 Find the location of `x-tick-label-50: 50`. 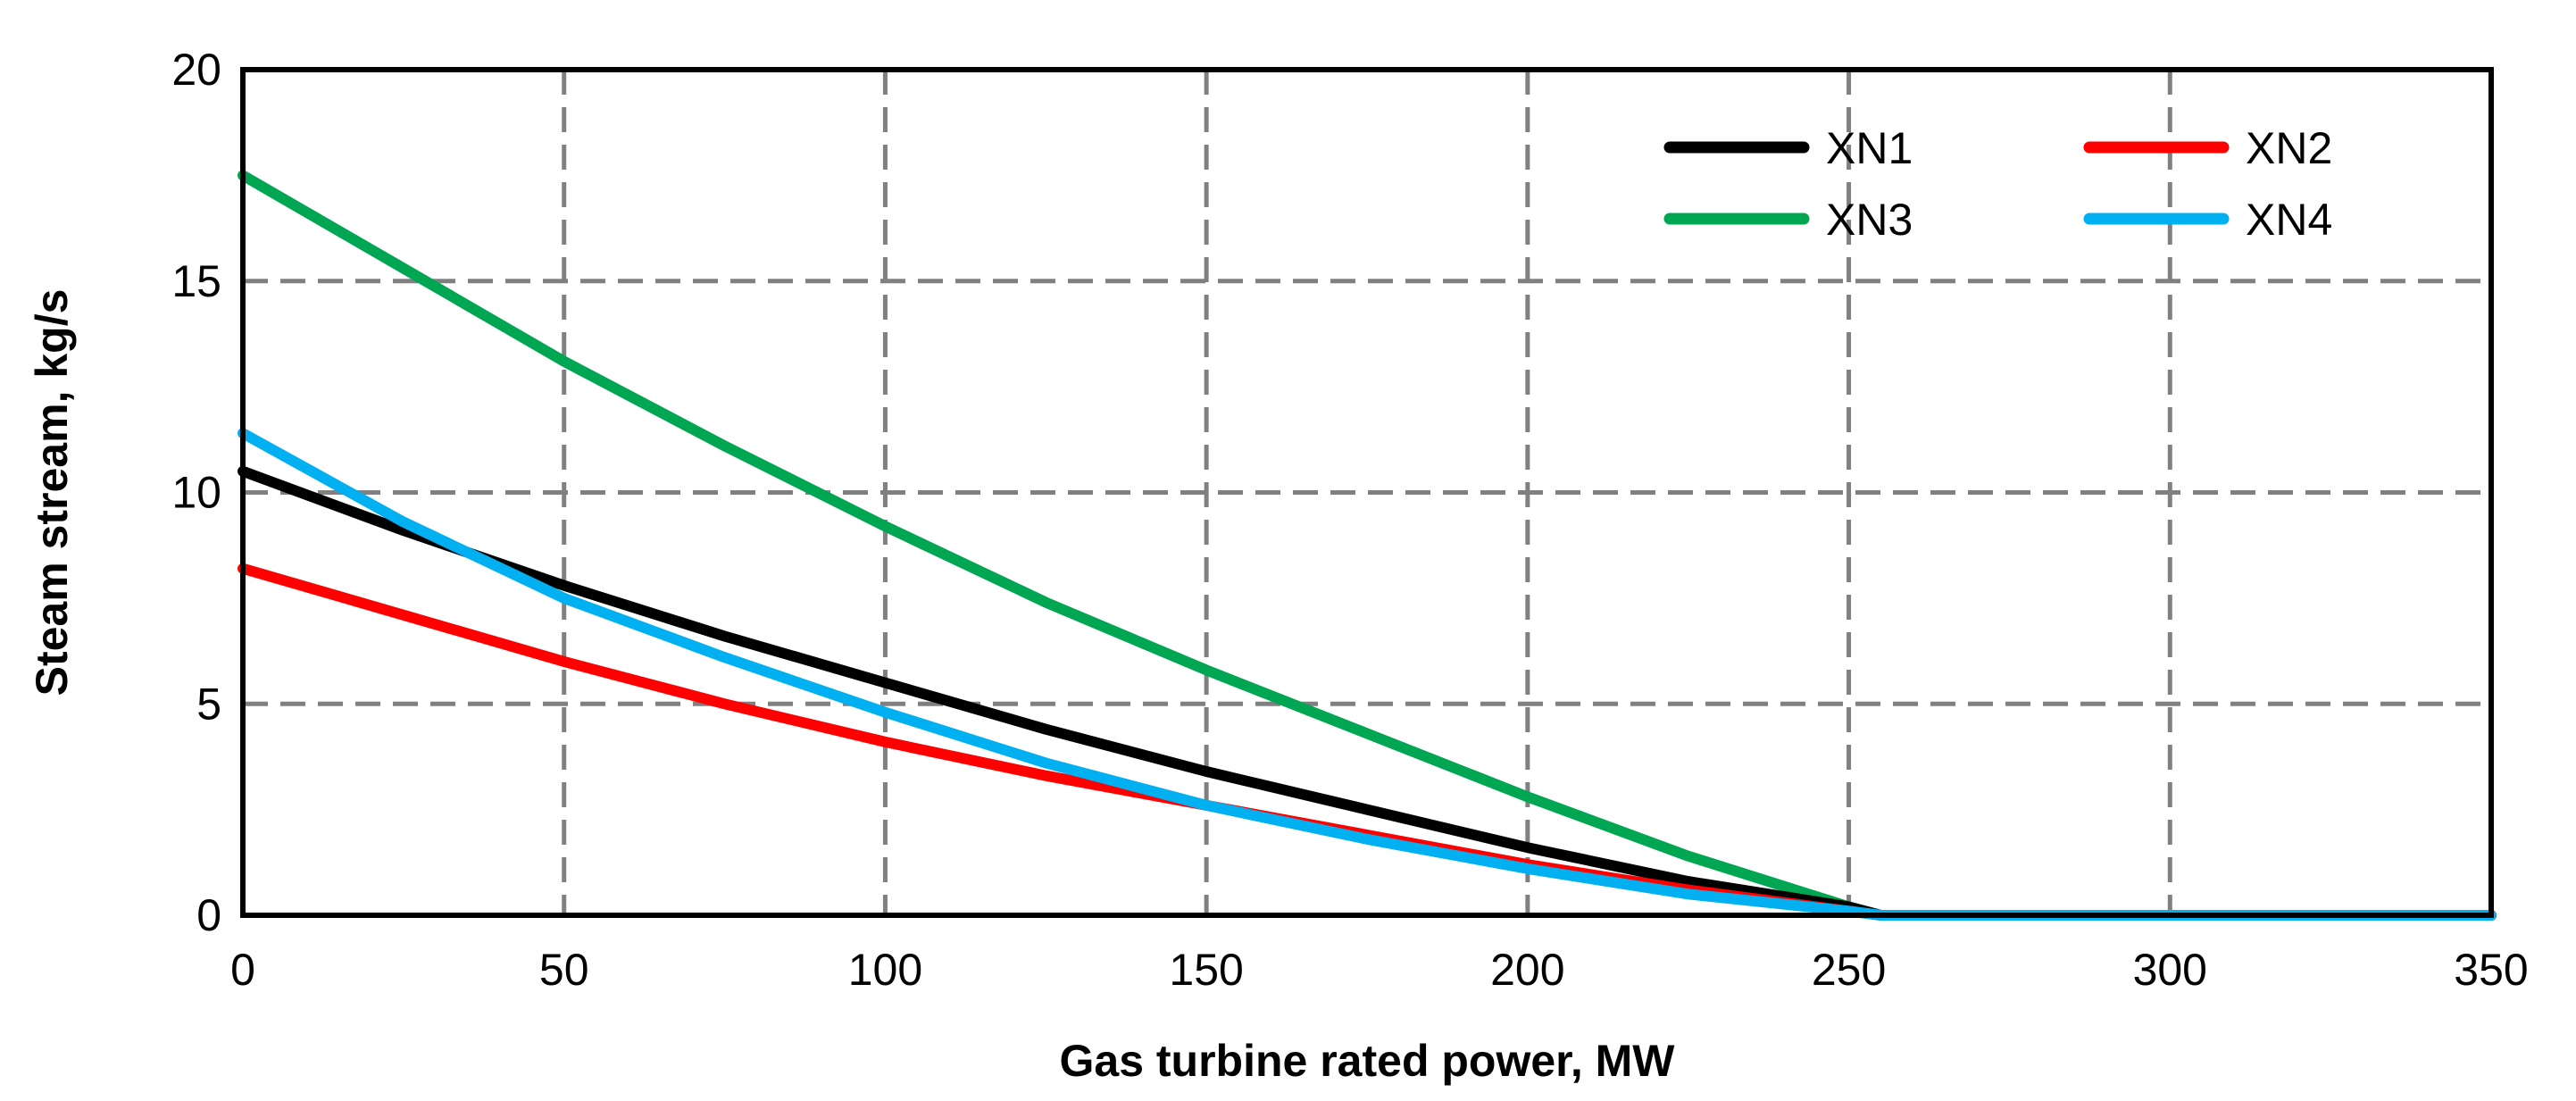

x-tick-label-50: 50 is located at coordinates (564, 970).